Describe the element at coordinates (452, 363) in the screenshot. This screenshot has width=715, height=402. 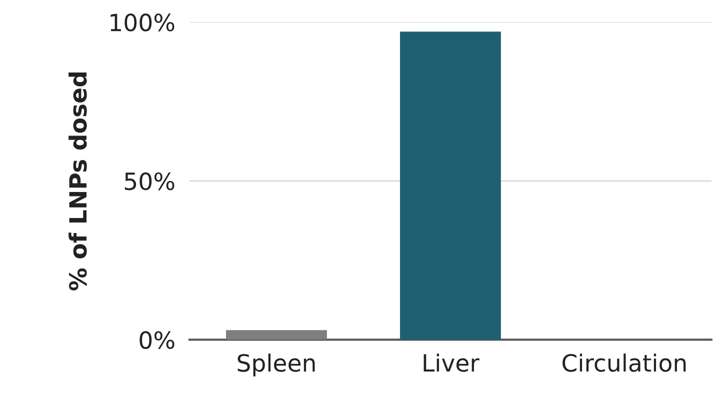
I see `x-tick-label: Liver` at that location.